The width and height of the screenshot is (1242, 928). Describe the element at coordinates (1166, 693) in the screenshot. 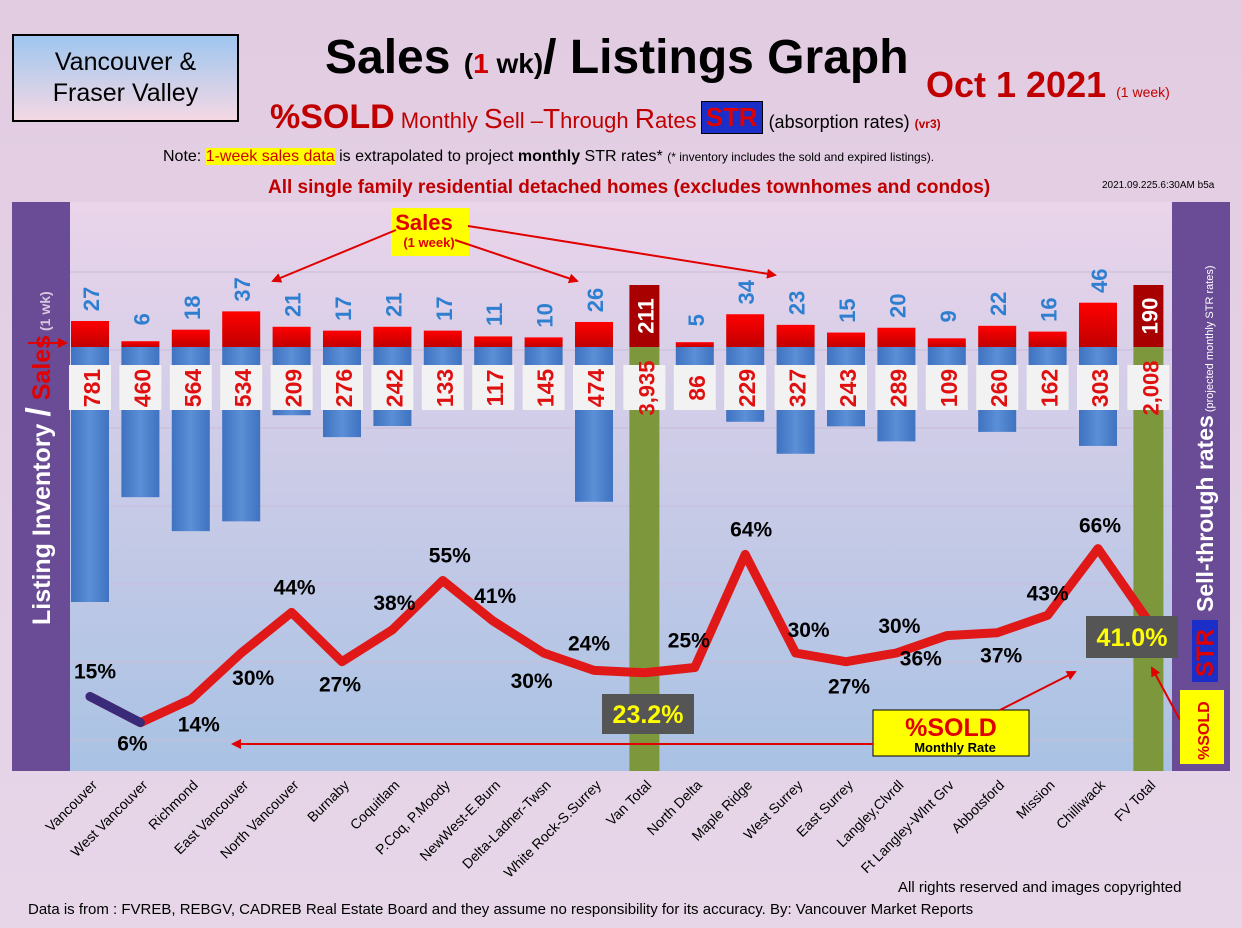

I see `sold-arrow` at that location.